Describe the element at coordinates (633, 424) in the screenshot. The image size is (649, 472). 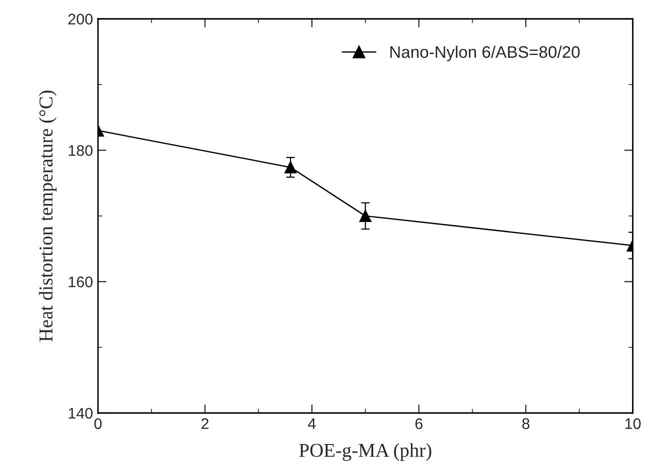
I see `x-tick-label: 10` at that location.